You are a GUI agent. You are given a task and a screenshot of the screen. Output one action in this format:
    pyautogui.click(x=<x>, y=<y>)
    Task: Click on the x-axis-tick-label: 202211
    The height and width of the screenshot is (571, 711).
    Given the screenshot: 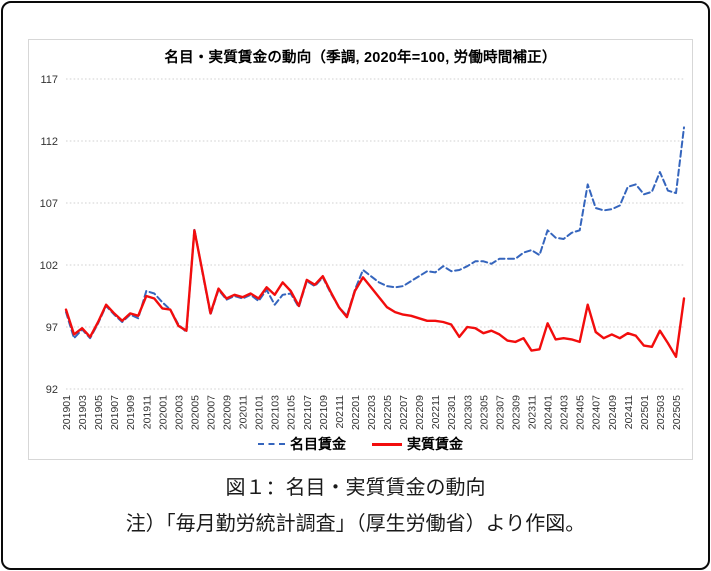 What is the action you would take?
    pyautogui.click(x=436, y=412)
    